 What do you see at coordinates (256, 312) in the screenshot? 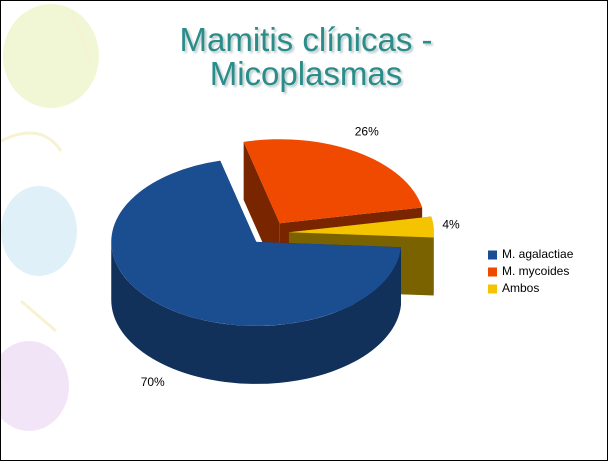
I see `slice-side` at bounding box center [256, 312].